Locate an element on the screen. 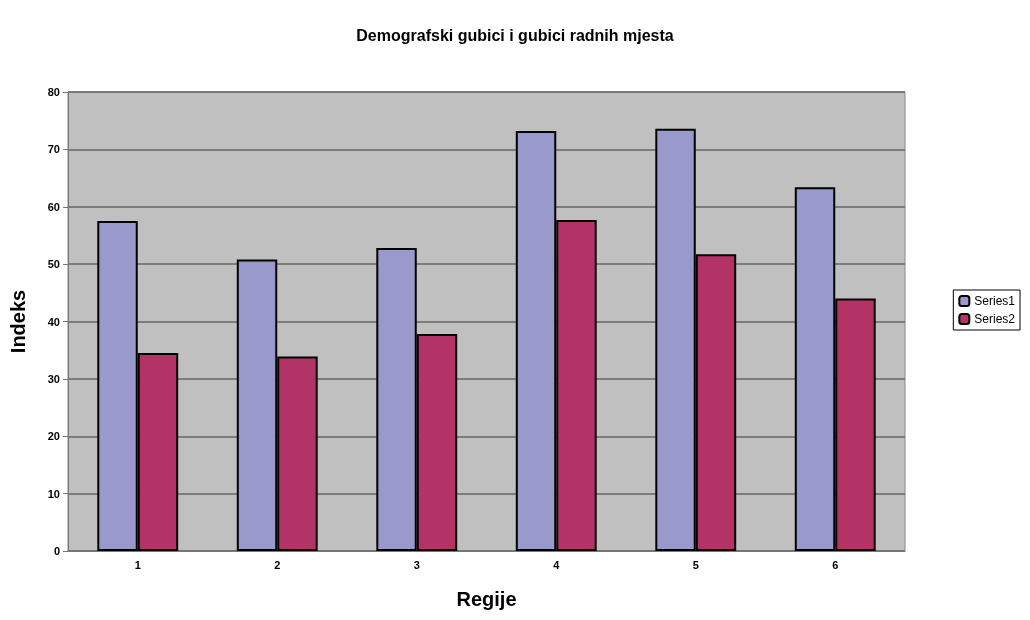  y-tick-label: 70 is located at coordinates (53, 149).